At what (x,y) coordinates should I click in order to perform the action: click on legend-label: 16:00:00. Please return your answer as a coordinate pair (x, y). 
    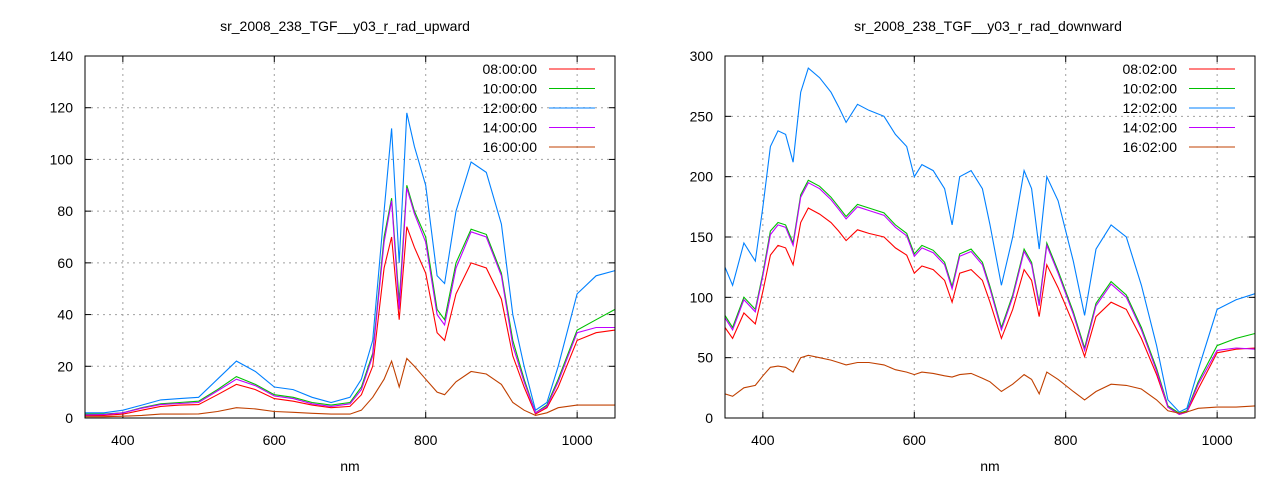
    Looking at the image, I should click on (510, 147).